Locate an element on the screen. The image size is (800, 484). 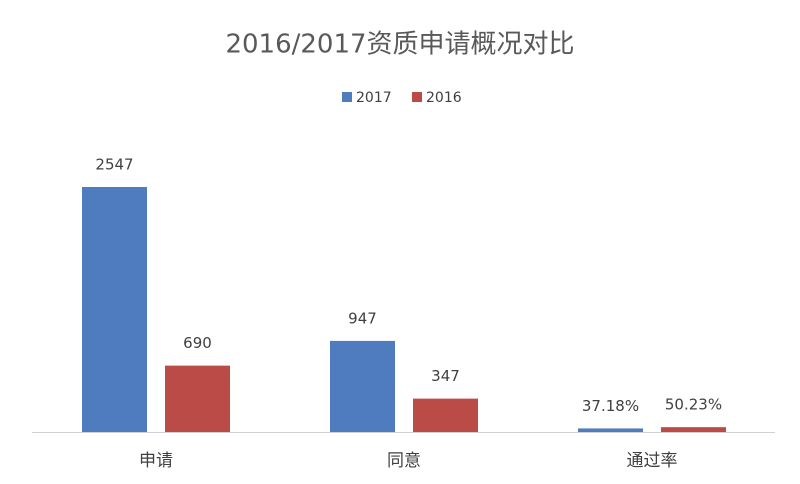
chart-title: 2016/2017资质申请概况对比 is located at coordinates (399, 45).